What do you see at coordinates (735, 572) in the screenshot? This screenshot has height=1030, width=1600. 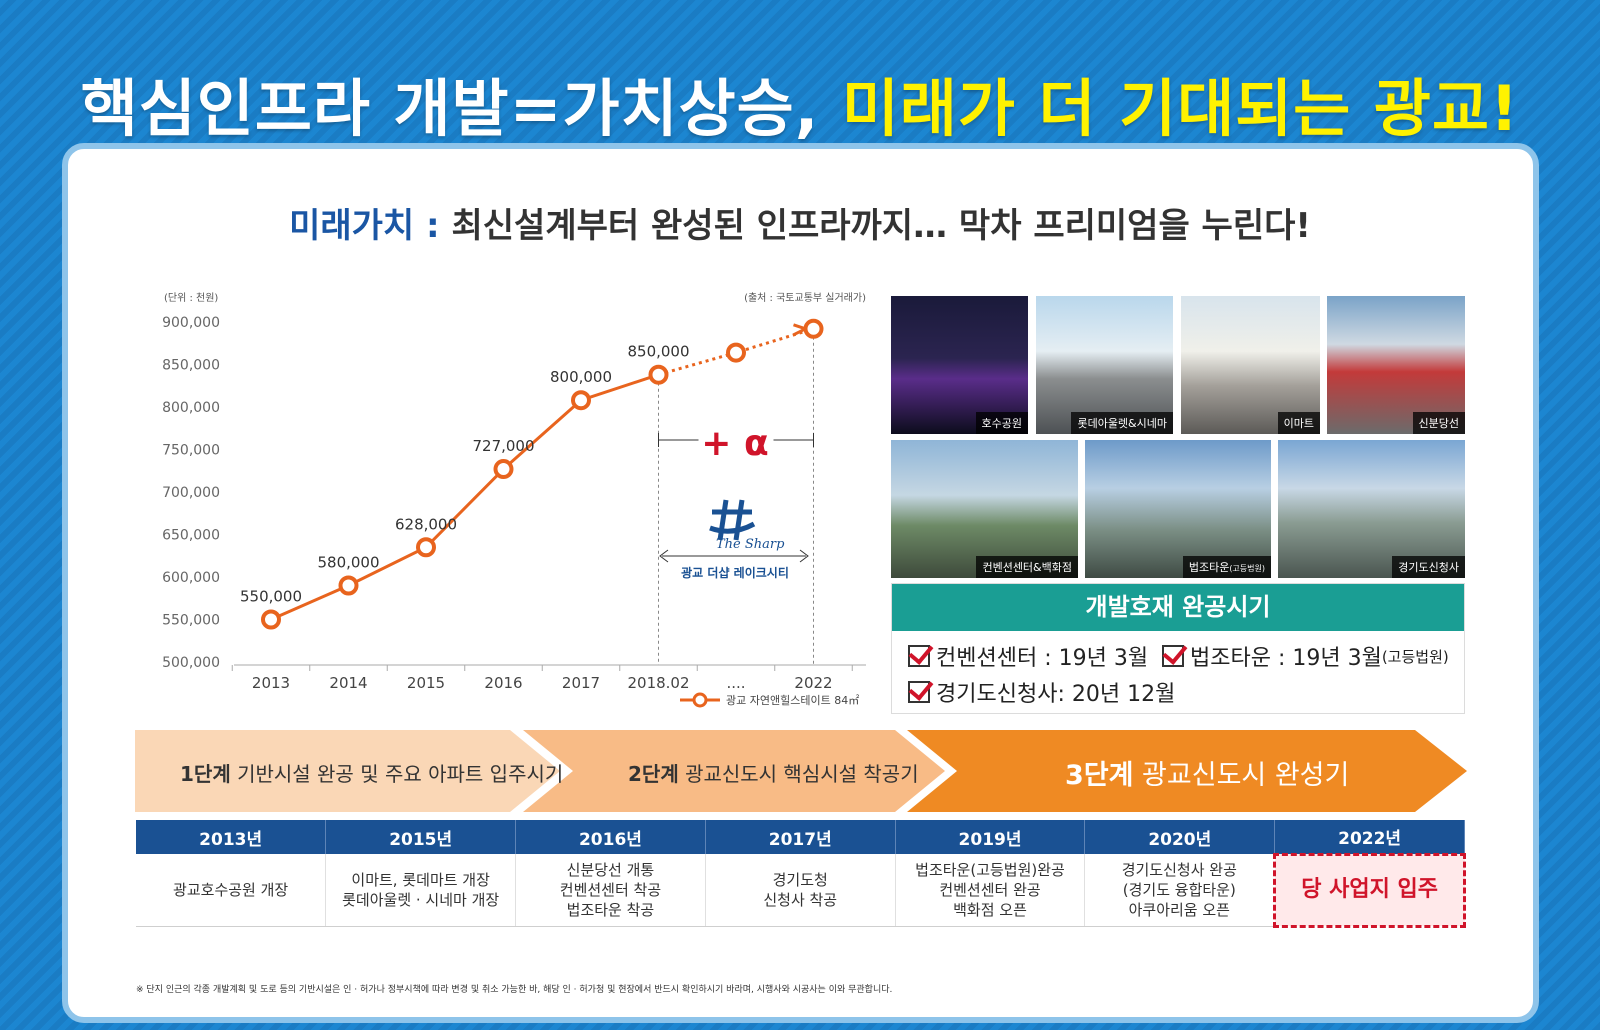 I see `project-name: 광교 더샵 레이크시티` at bounding box center [735, 572].